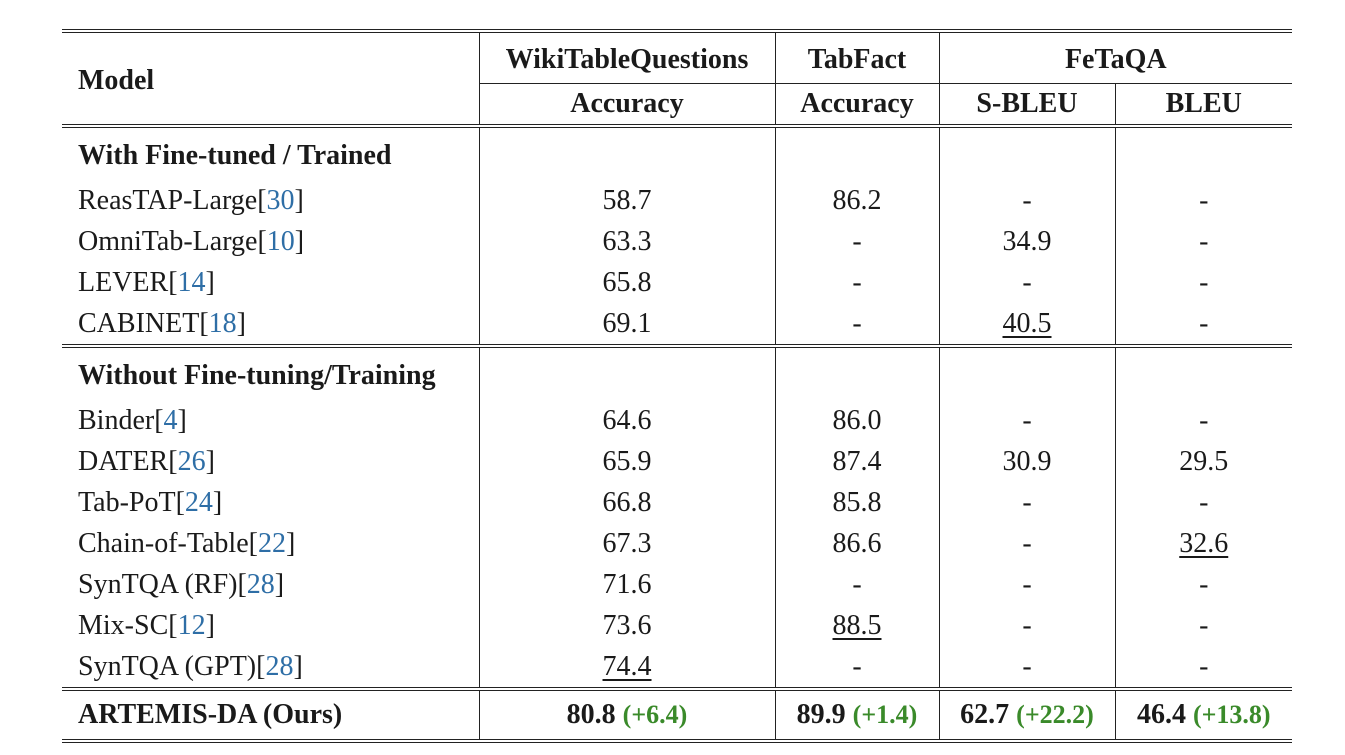 The image size is (1345, 755). I want to click on header-row-1: Model WikiTableQuestions TabFact FeTaQA, so click(677, 63).